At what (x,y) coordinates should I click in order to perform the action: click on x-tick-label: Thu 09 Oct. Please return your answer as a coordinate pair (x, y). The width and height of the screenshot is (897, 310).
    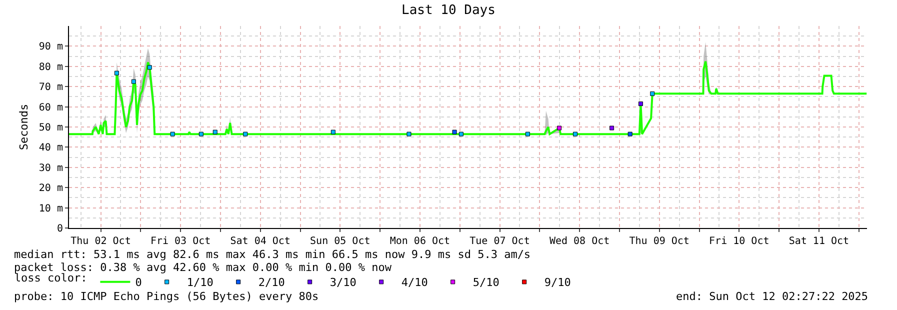
    Looking at the image, I should click on (659, 241).